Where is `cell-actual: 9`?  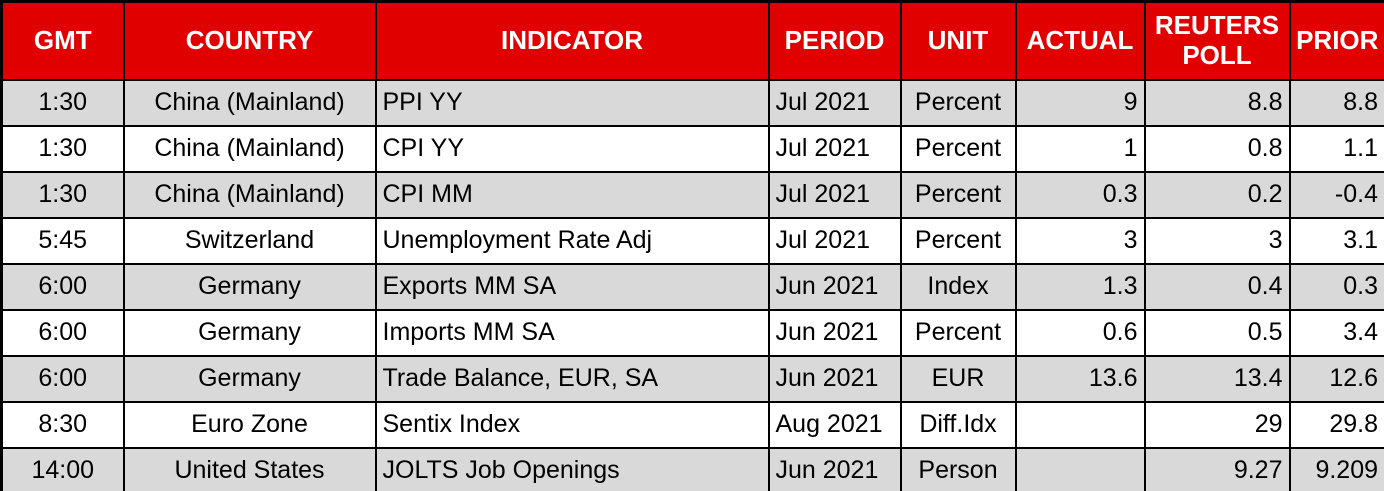 cell-actual: 9 is located at coordinates (1080, 102).